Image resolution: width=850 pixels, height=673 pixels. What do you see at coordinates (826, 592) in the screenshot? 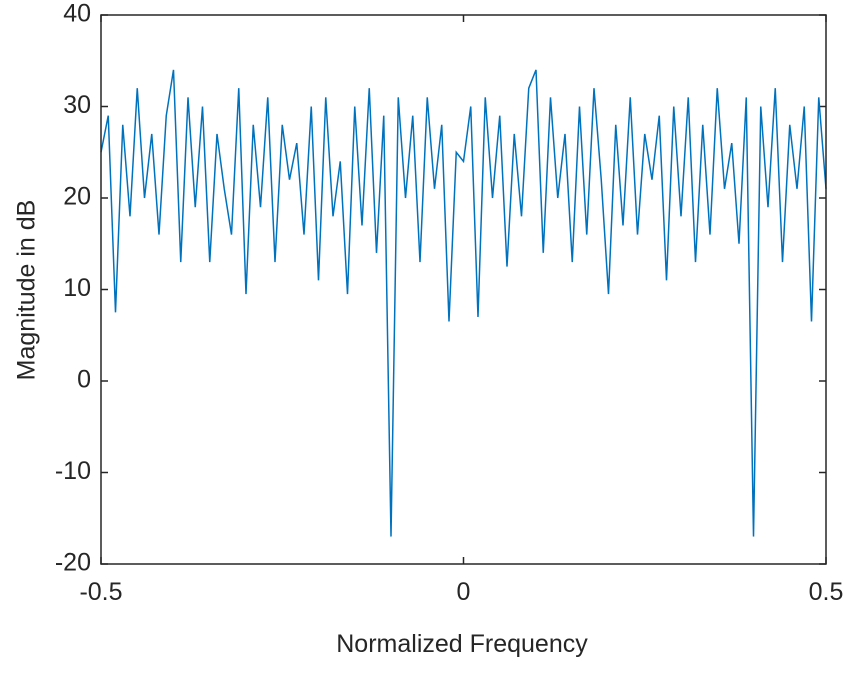
I see `x-tick-label: 0.5` at bounding box center [826, 592].